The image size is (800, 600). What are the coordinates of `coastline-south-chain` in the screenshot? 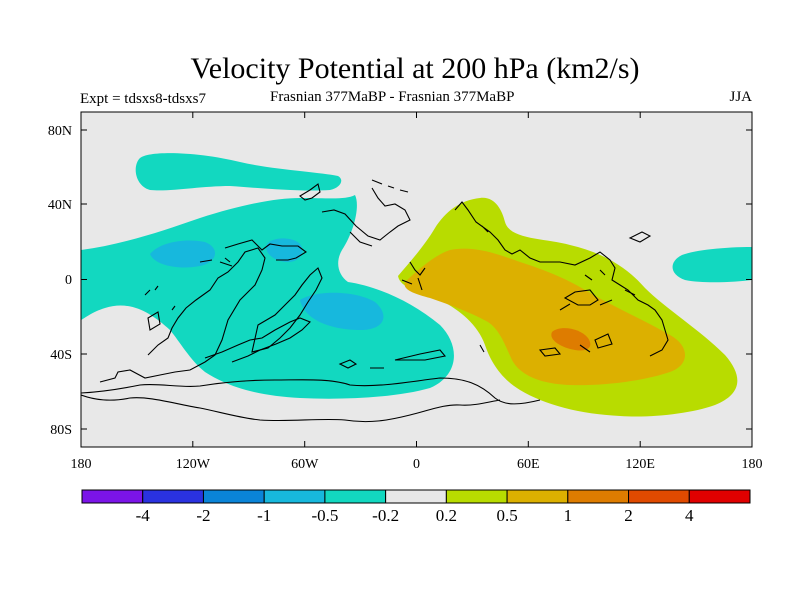 It's located at (257, 340).